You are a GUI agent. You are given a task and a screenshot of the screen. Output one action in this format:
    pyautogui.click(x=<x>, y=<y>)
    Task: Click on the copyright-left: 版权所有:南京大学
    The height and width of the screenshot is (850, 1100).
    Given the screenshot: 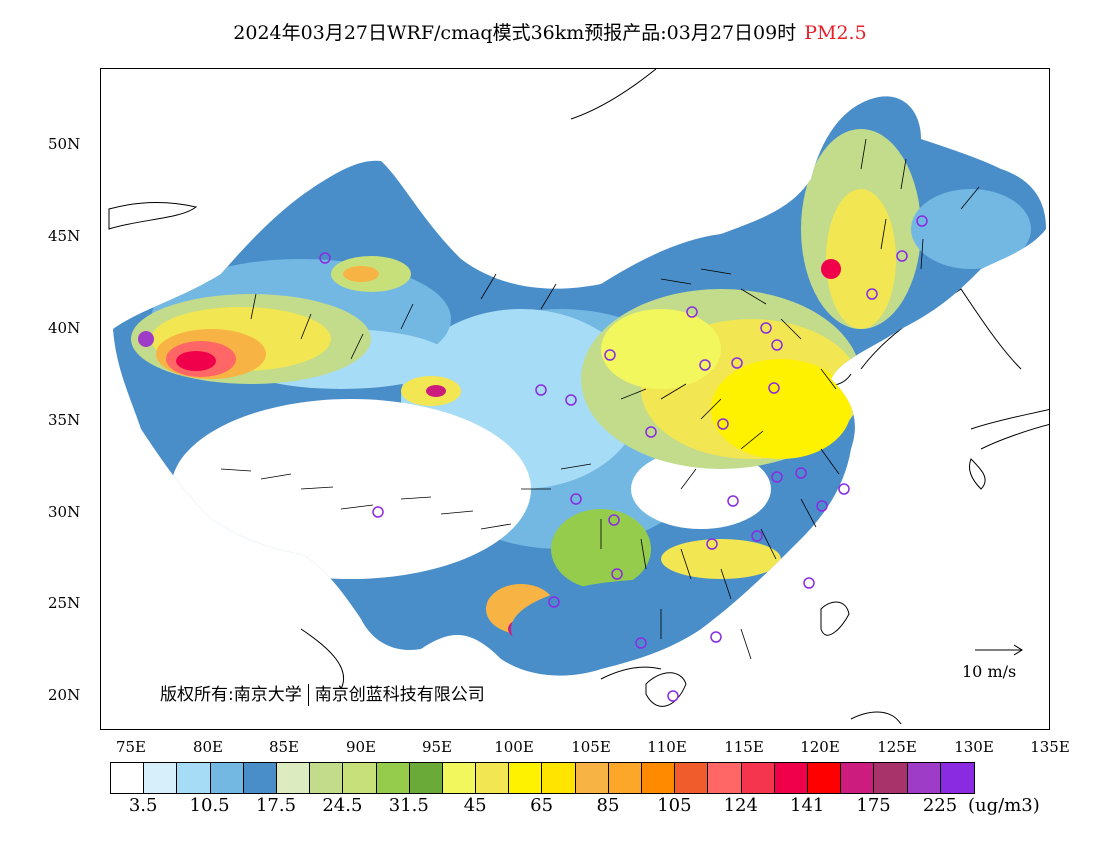 What is the action you would take?
    pyautogui.click(x=231, y=695)
    